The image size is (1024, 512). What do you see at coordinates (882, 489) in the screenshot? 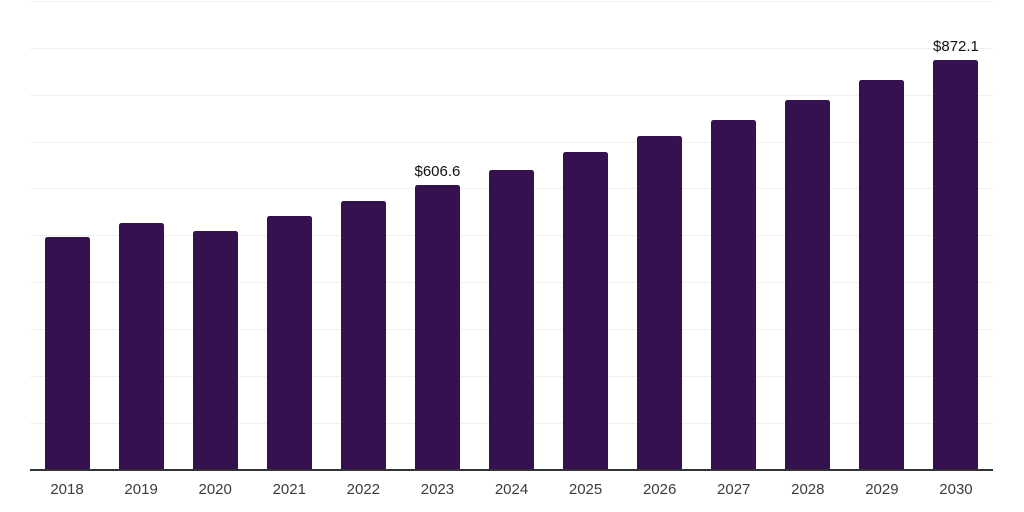
I see `x-tick-label-2029: 2029` at bounding box center [882, 489].